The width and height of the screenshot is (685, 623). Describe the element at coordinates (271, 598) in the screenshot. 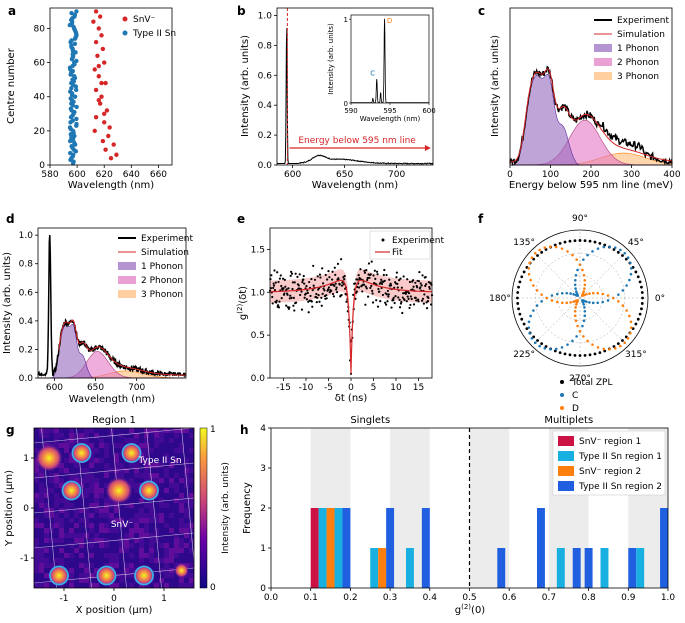

I see `panel-h-x-tick-label: 0.0` at that location.